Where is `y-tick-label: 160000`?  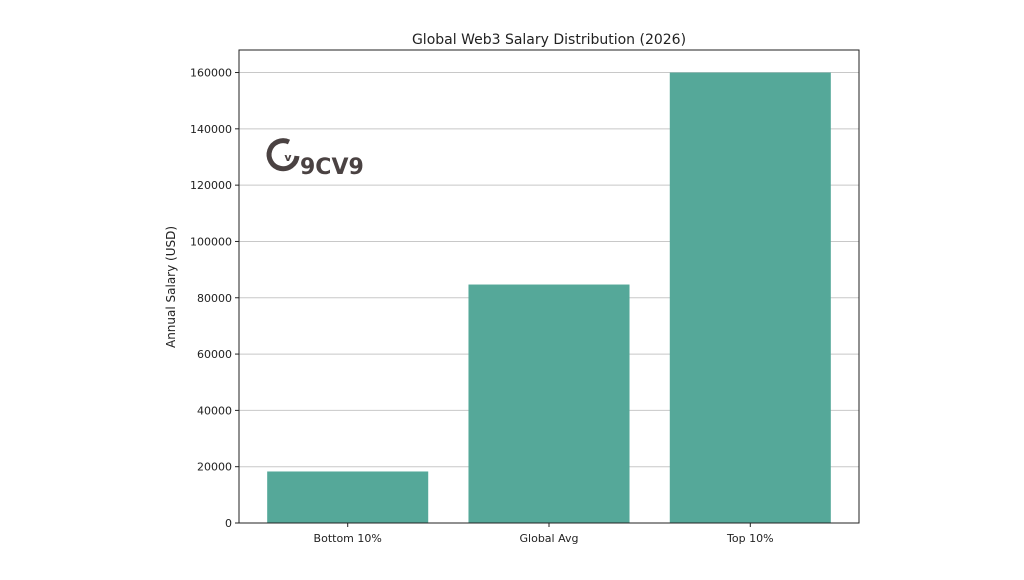
y-tick-label: 160000 is located at coordinates (211, 73).